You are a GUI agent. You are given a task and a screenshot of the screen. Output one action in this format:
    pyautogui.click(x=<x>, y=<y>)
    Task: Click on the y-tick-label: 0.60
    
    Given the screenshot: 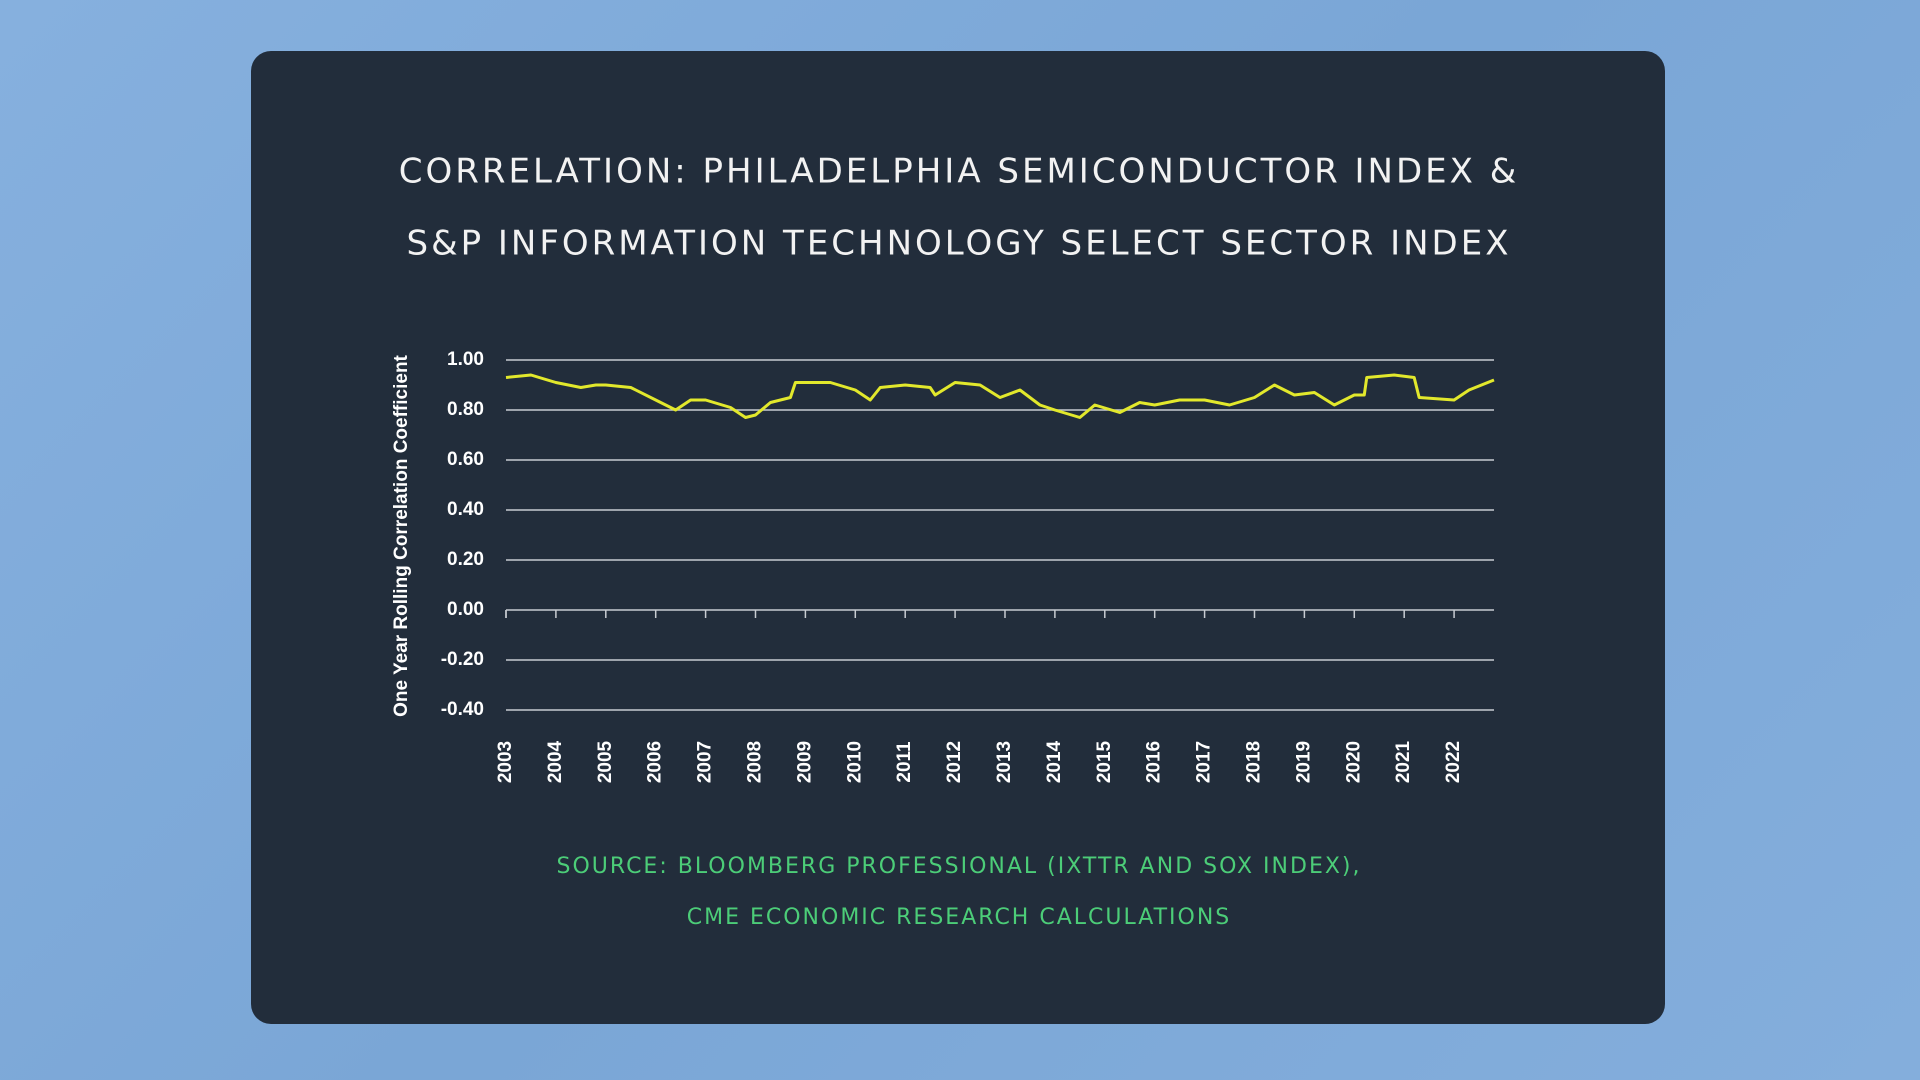 What is the action you would take?
    pyautogui.click(x=465, y=459)
    